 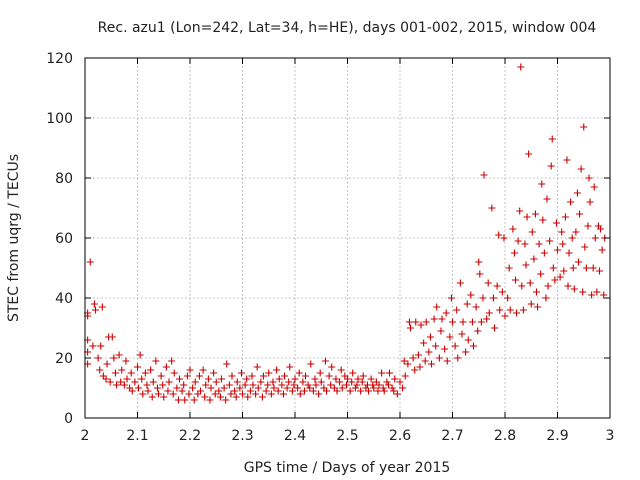 I want to click on x-tick-label: 2.9, so click(x=557, y=436).